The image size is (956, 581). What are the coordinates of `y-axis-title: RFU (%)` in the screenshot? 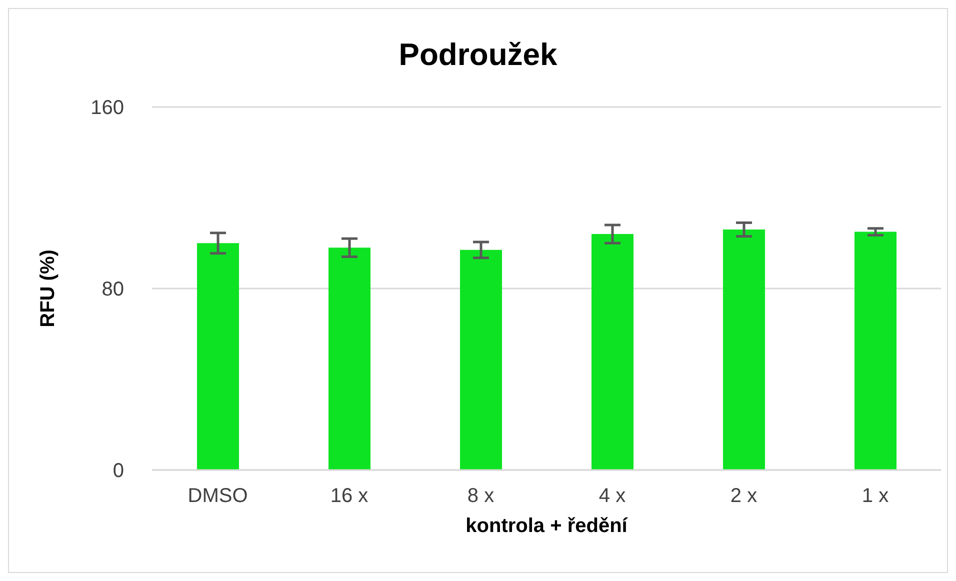 It's located at (48, 289).